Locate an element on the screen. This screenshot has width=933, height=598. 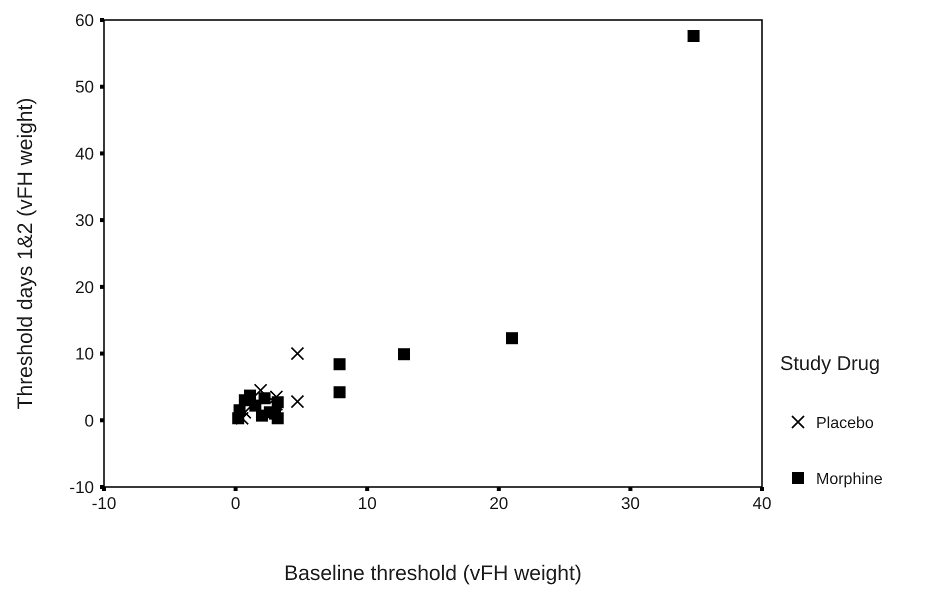
y-tick-label: -10 is located at coordinates (81, 487).